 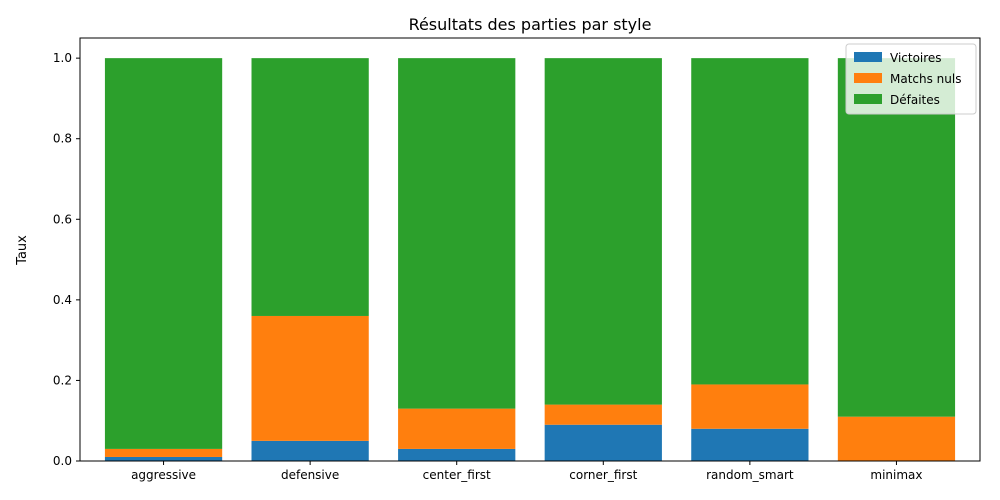 What do you see at coordinates (310, 475) in the screenshot?
I see `x-tick-label: defensive` at bounding box center [310, 475].